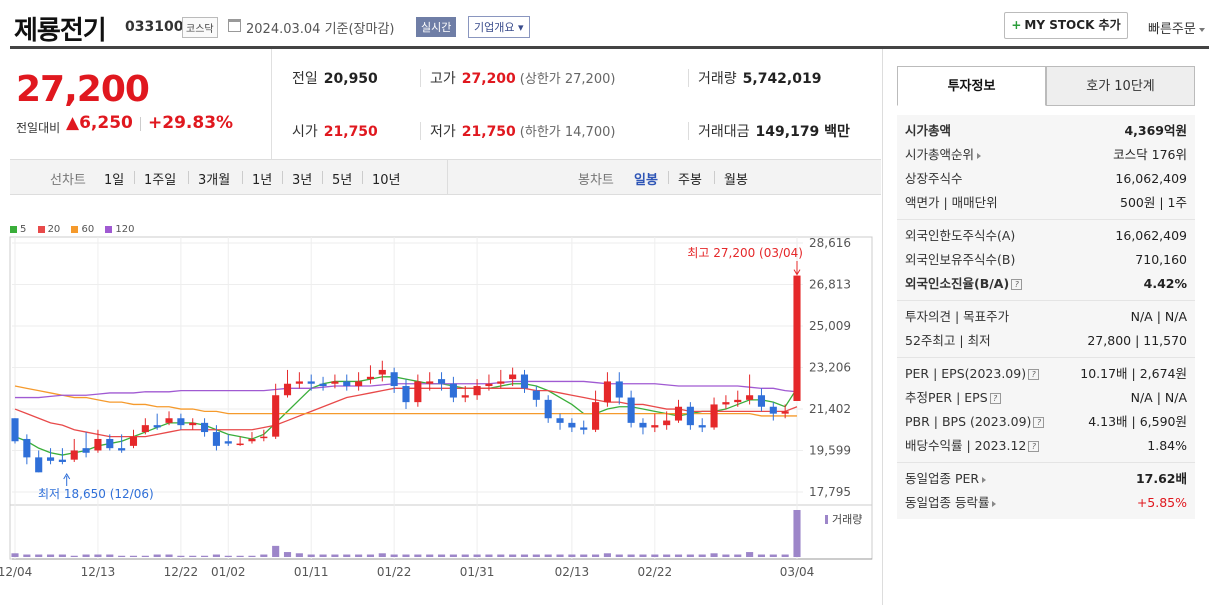 The width and height of the screenshot is (1229, 605). Describe the element at coordinates (499, 27) in the screenshot. I see `company-info-dropdown: 기업개요 ▾` at that location.